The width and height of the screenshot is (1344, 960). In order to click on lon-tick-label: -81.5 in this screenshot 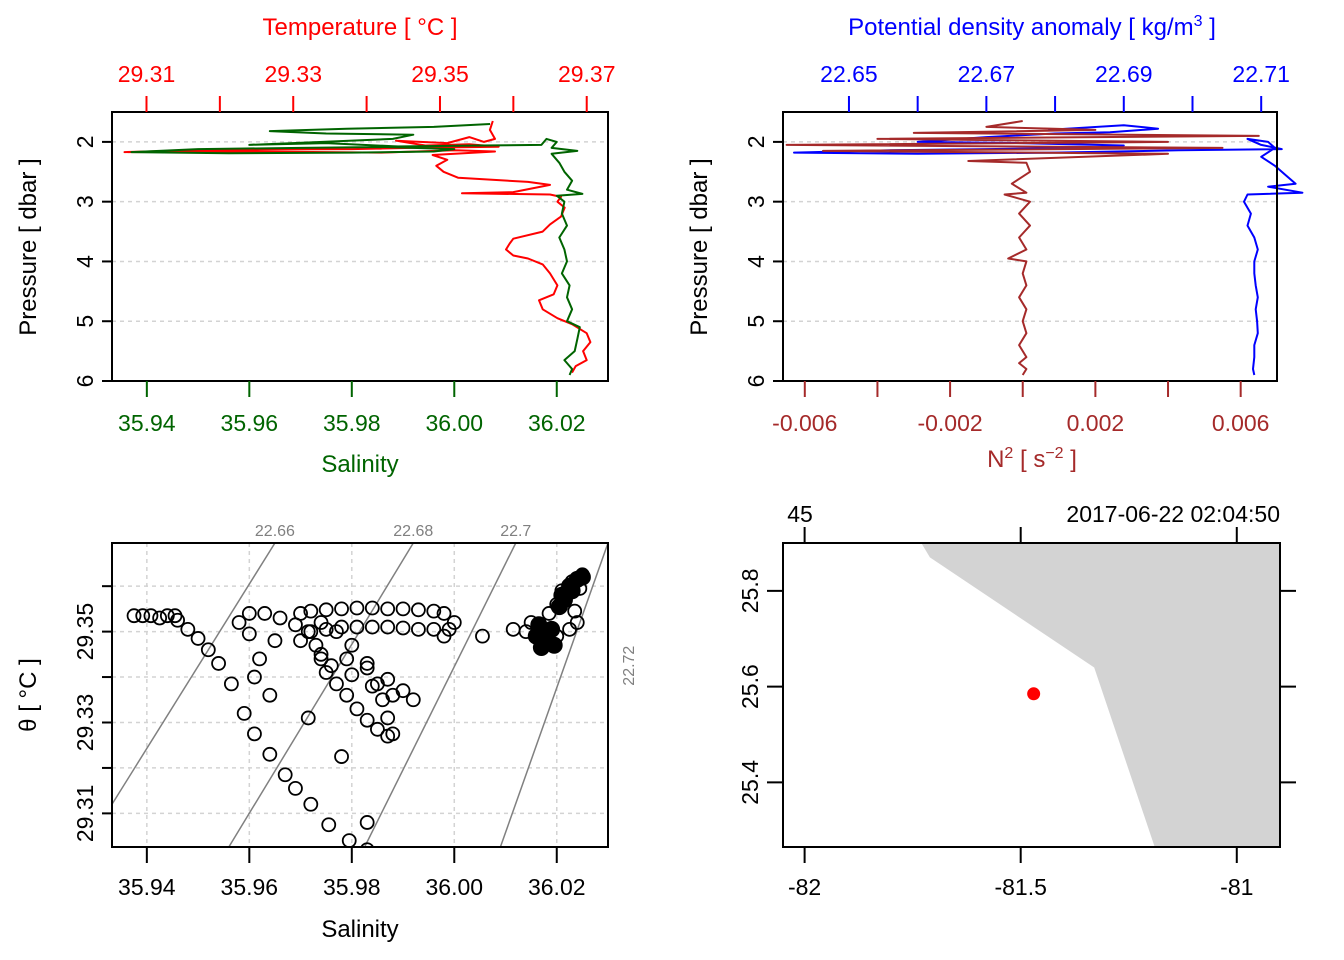, I will do `click(1020, 887)`.